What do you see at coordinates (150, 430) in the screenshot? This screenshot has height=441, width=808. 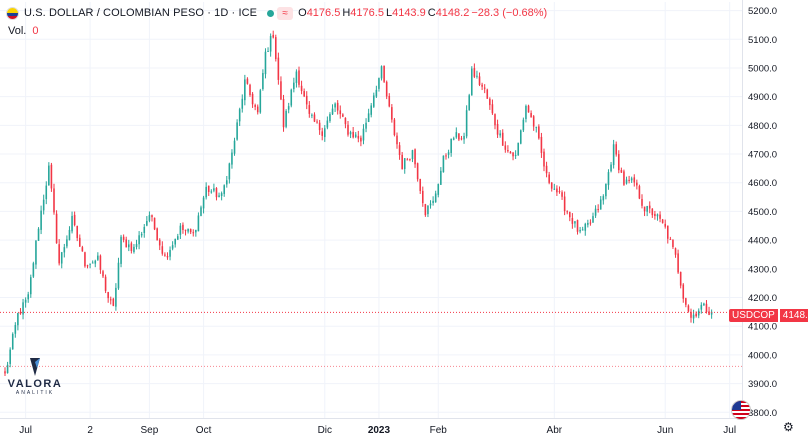 I see `x-tick-label: Sep` at bounding box center [150, 430].